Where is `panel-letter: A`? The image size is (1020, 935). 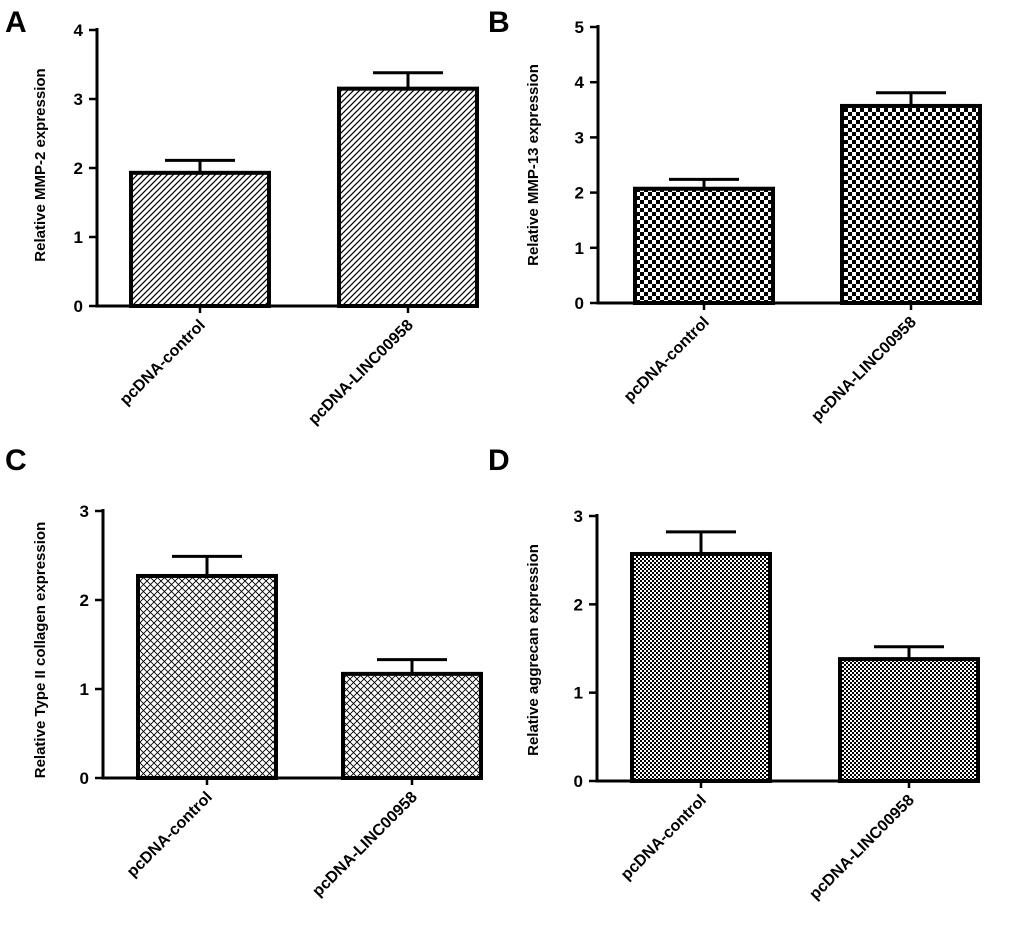
panel-letter: A is located at coordinates (16, 22).